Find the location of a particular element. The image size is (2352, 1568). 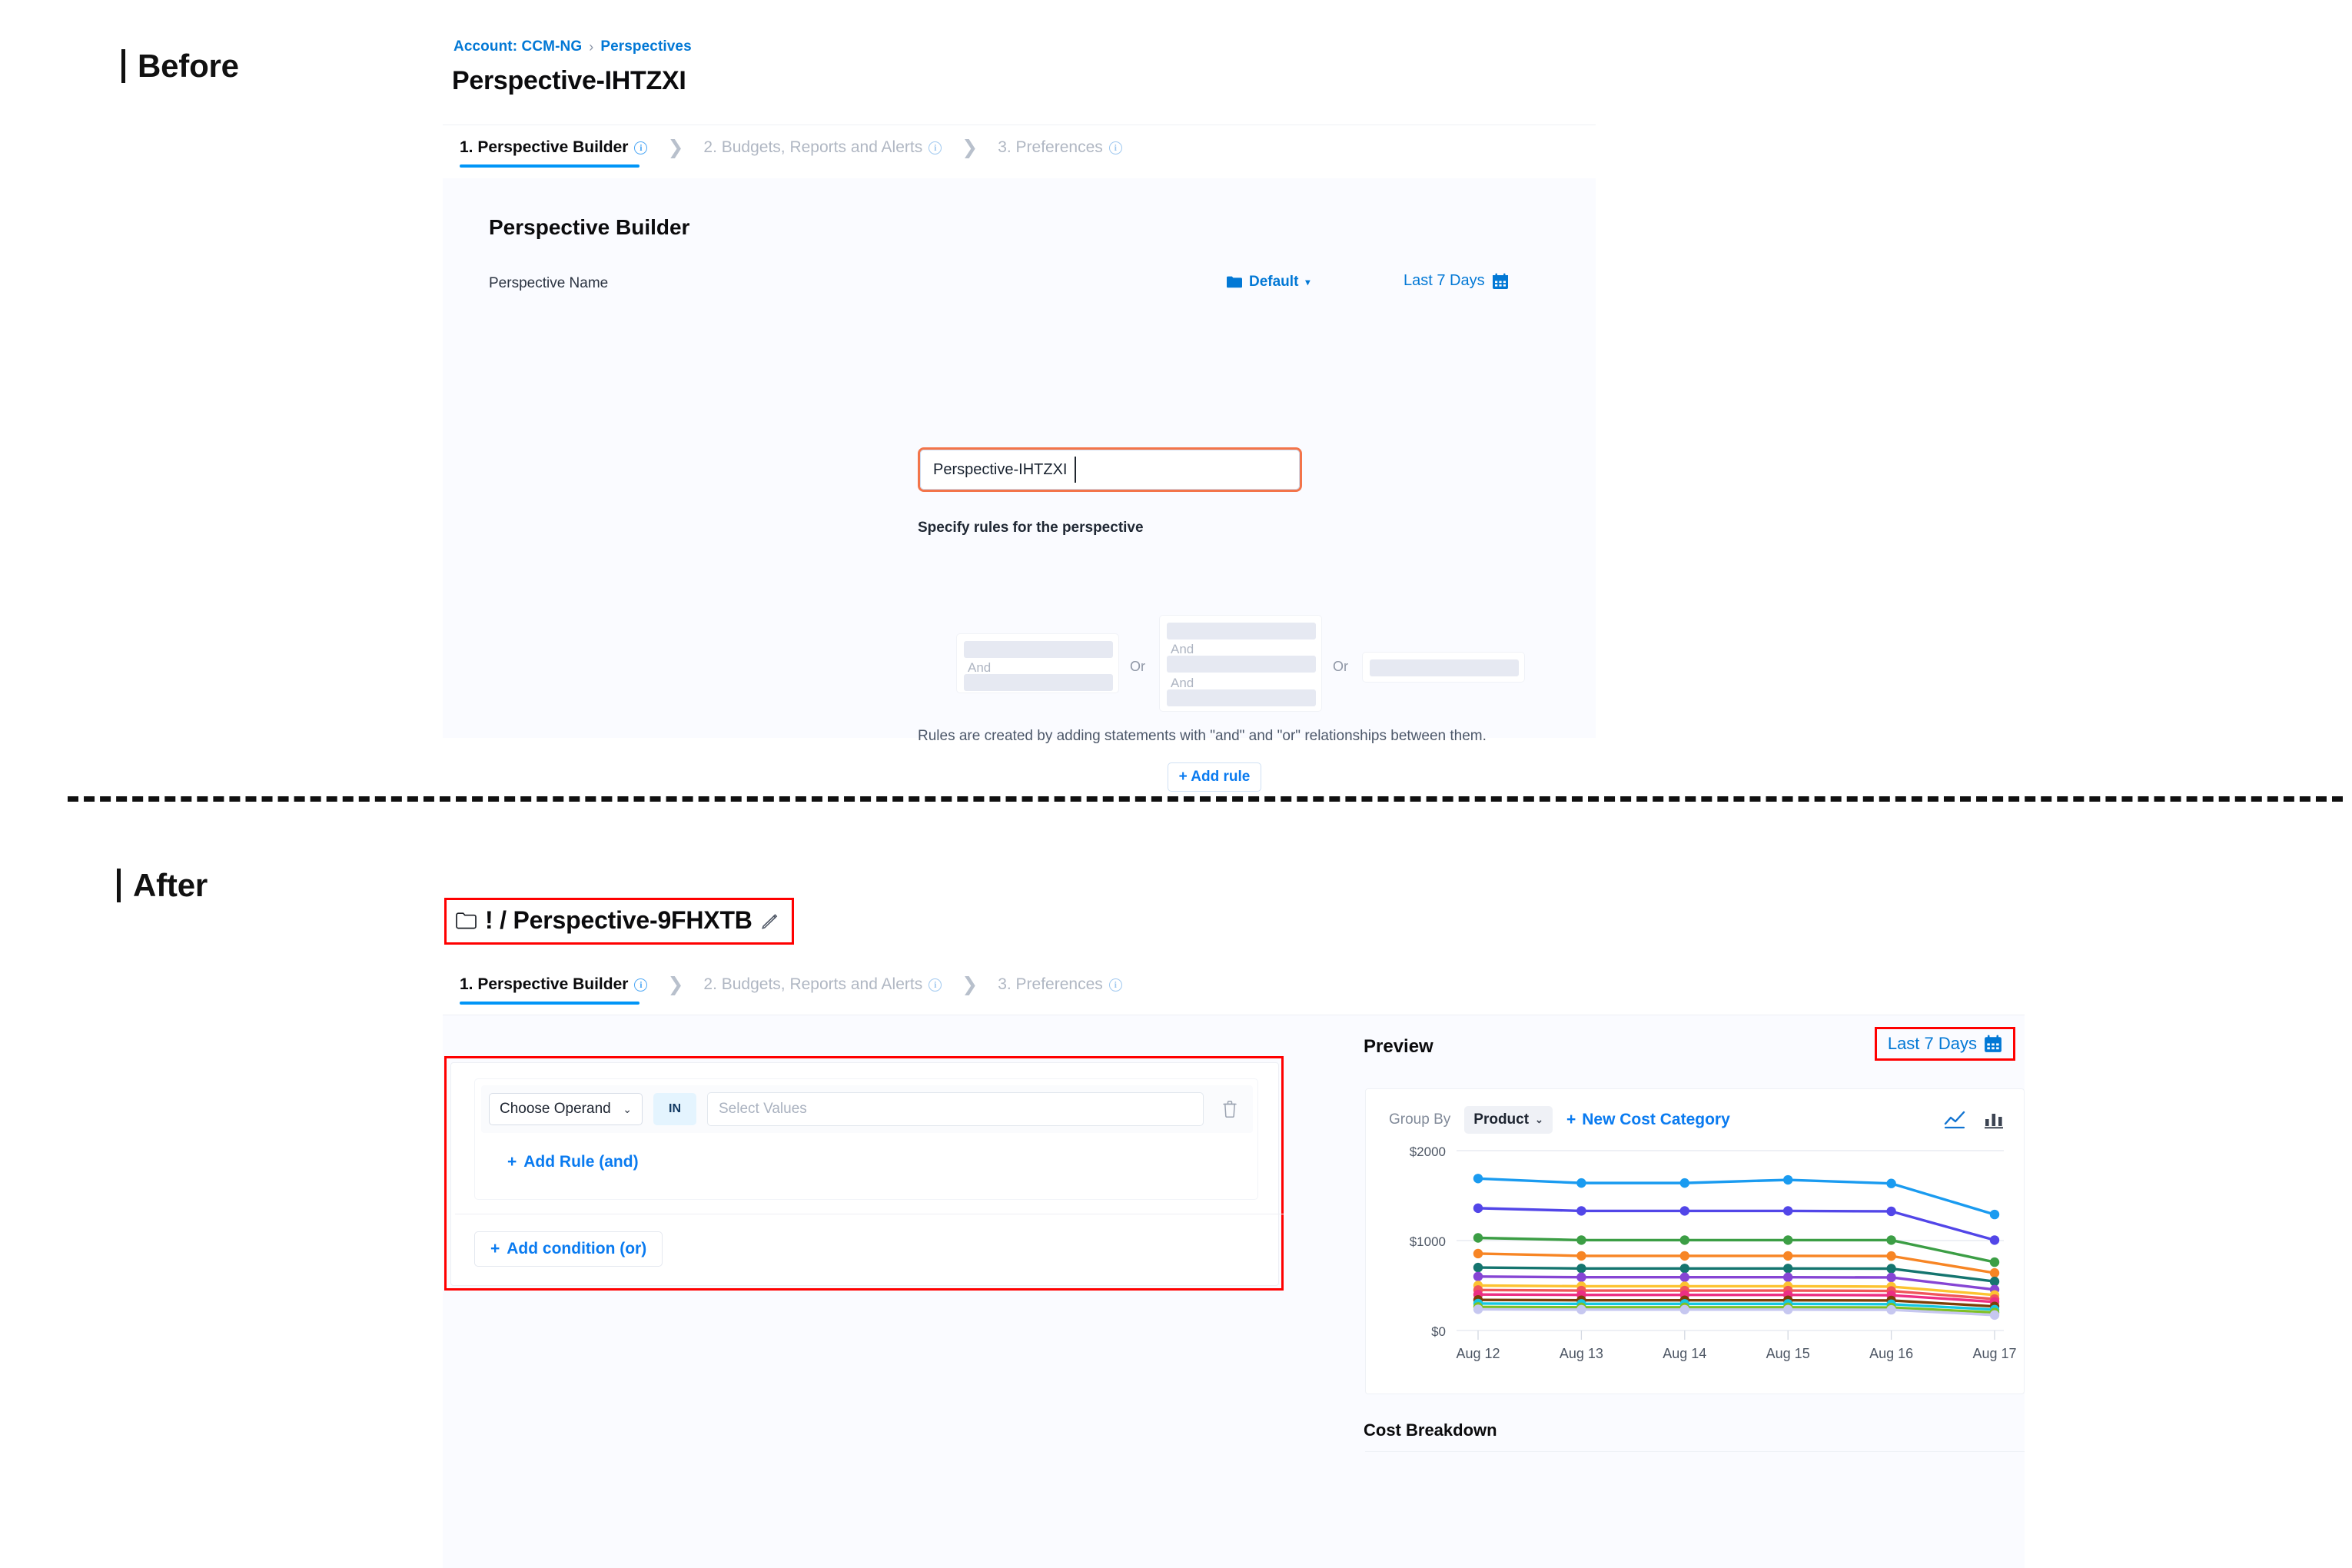

folder-default-label: Default is located at coordinates (1274, 282).